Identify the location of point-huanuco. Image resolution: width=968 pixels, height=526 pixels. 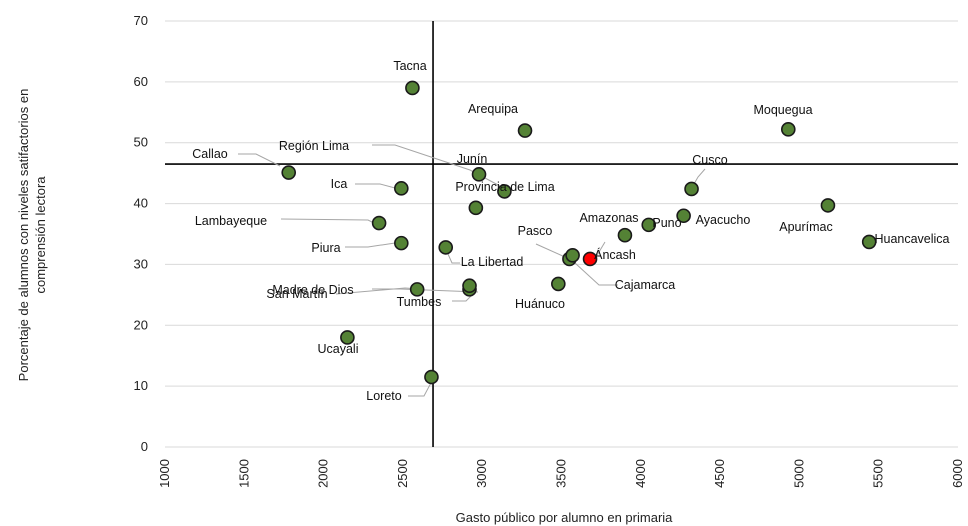
(558, 284).